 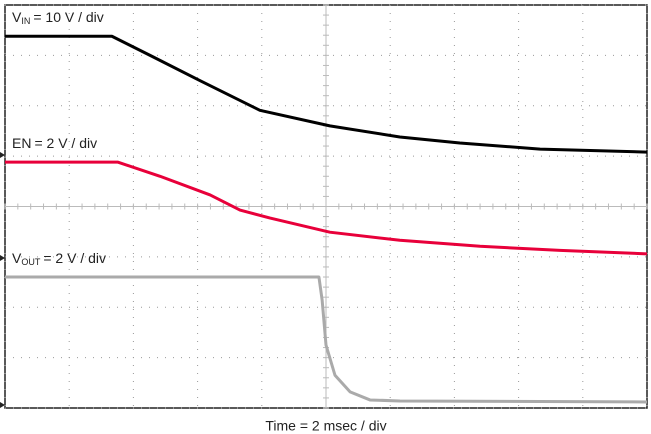 What do you see at coordinates (325, 426) in the screenshot?
I see `x-axis-label: Time = 2 msec / div` at bounding box center [325, 426].